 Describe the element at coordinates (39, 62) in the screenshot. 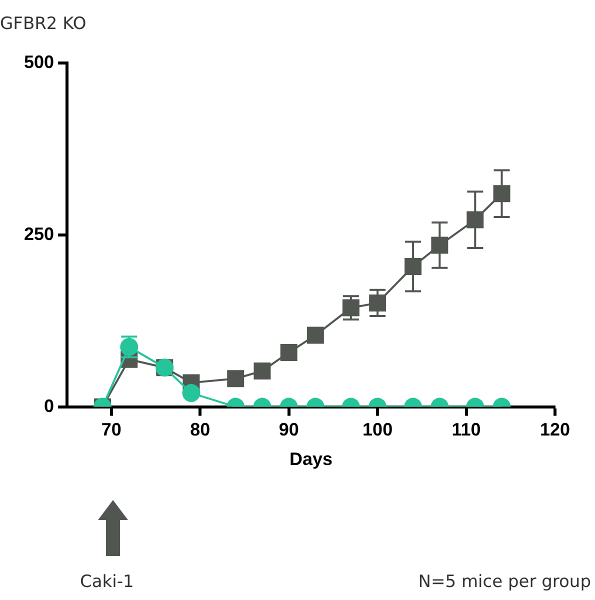

I see `y-tick-label: 500` at that location.